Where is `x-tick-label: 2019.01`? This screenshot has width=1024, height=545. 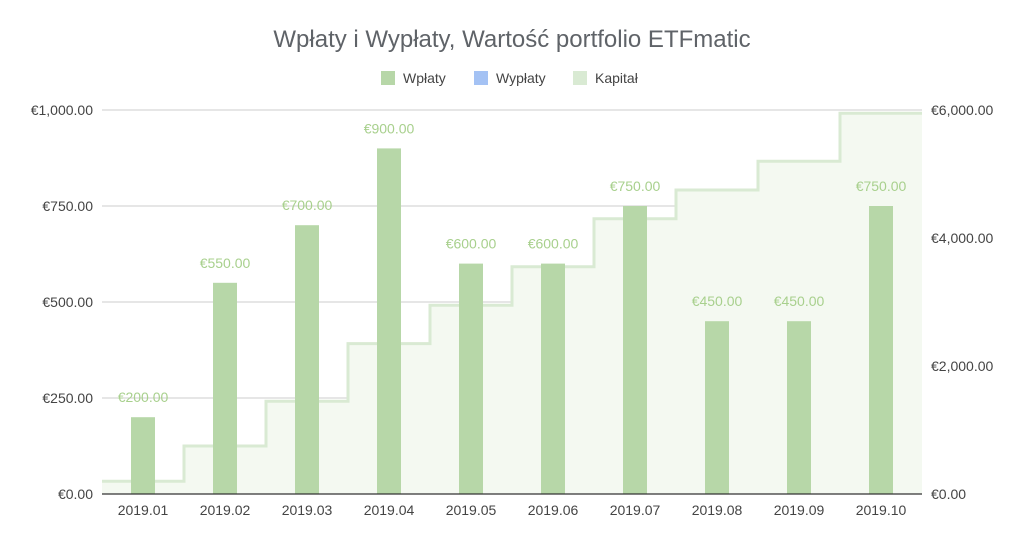 x-tick-label: 2019.01 is located at coordinates (143, 510).